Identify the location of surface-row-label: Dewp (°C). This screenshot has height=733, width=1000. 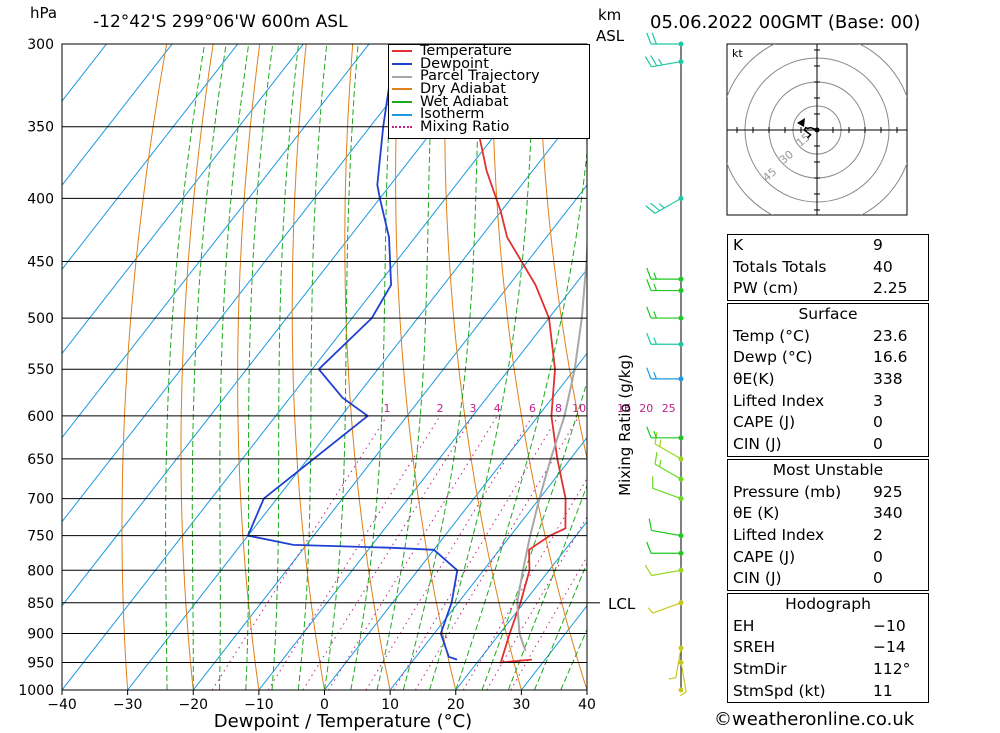
(773, 357).